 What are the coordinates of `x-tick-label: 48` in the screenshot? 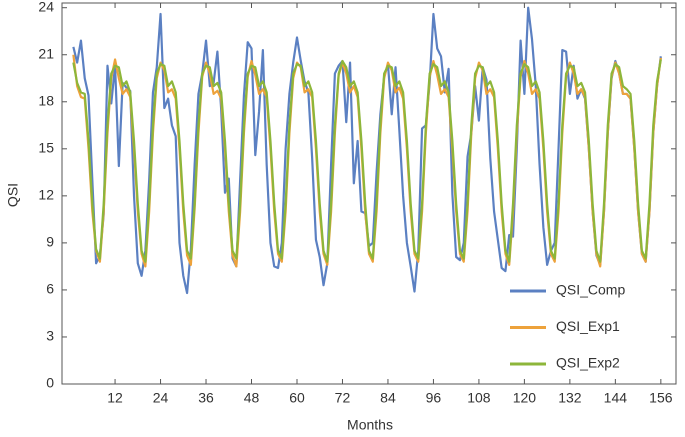 It's located at (252, 398).